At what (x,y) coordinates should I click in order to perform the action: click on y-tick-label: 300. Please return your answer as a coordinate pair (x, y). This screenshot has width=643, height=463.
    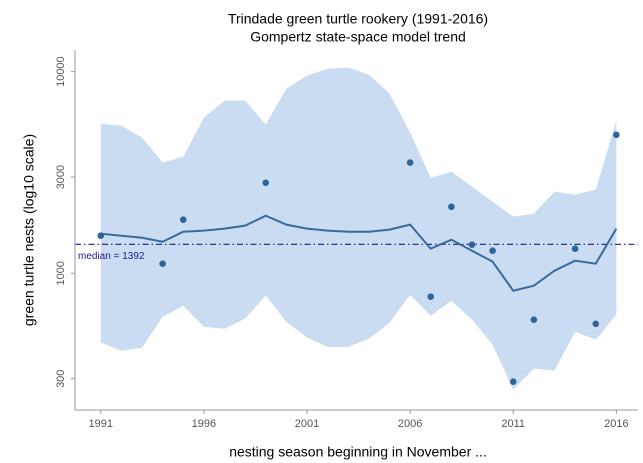
    Looking at the image, I should click on (61, 379).